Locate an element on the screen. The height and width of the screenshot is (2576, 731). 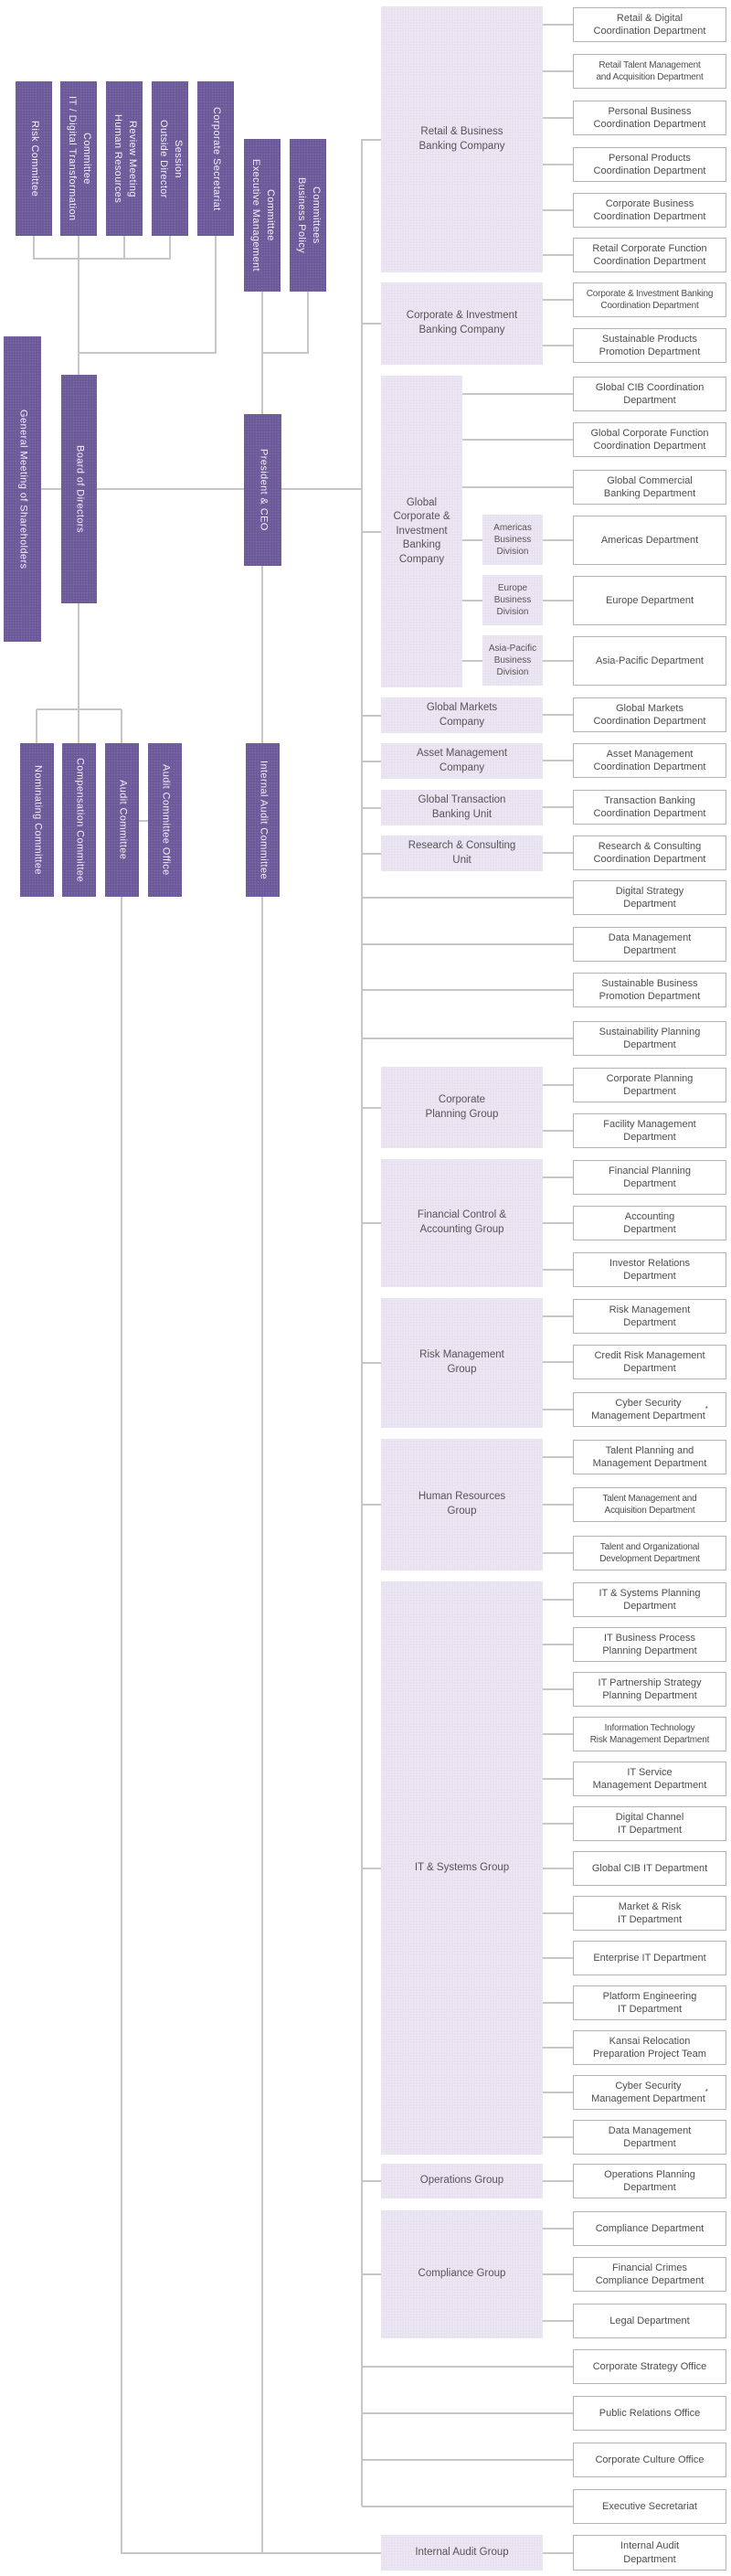
box-label: Americas Business Division is located at coordinates (512, 540).